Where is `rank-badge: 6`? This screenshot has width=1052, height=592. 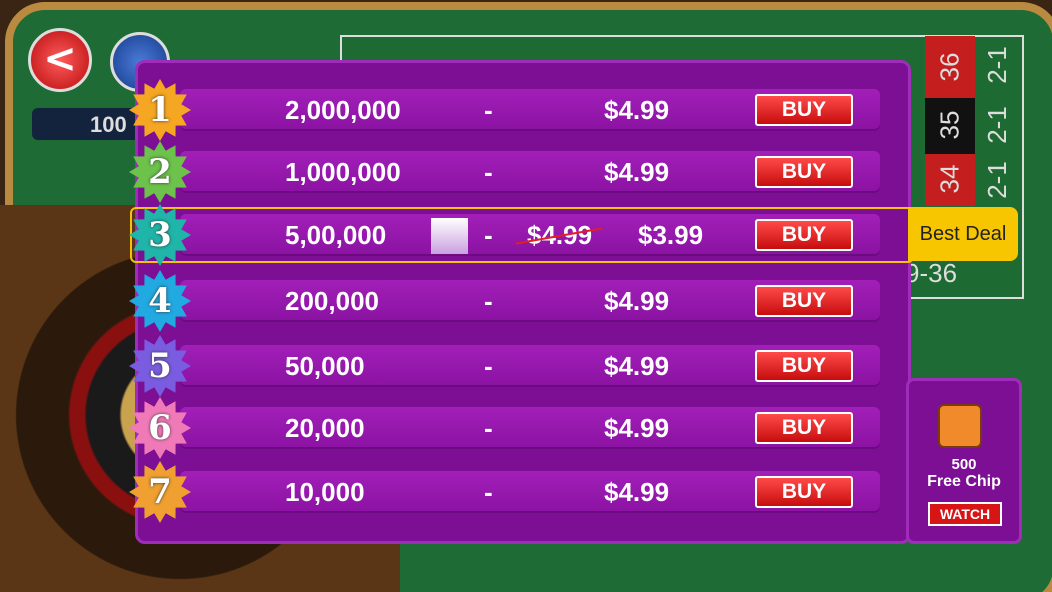 rank-badge: 6 is located at coordinates (160, 428).